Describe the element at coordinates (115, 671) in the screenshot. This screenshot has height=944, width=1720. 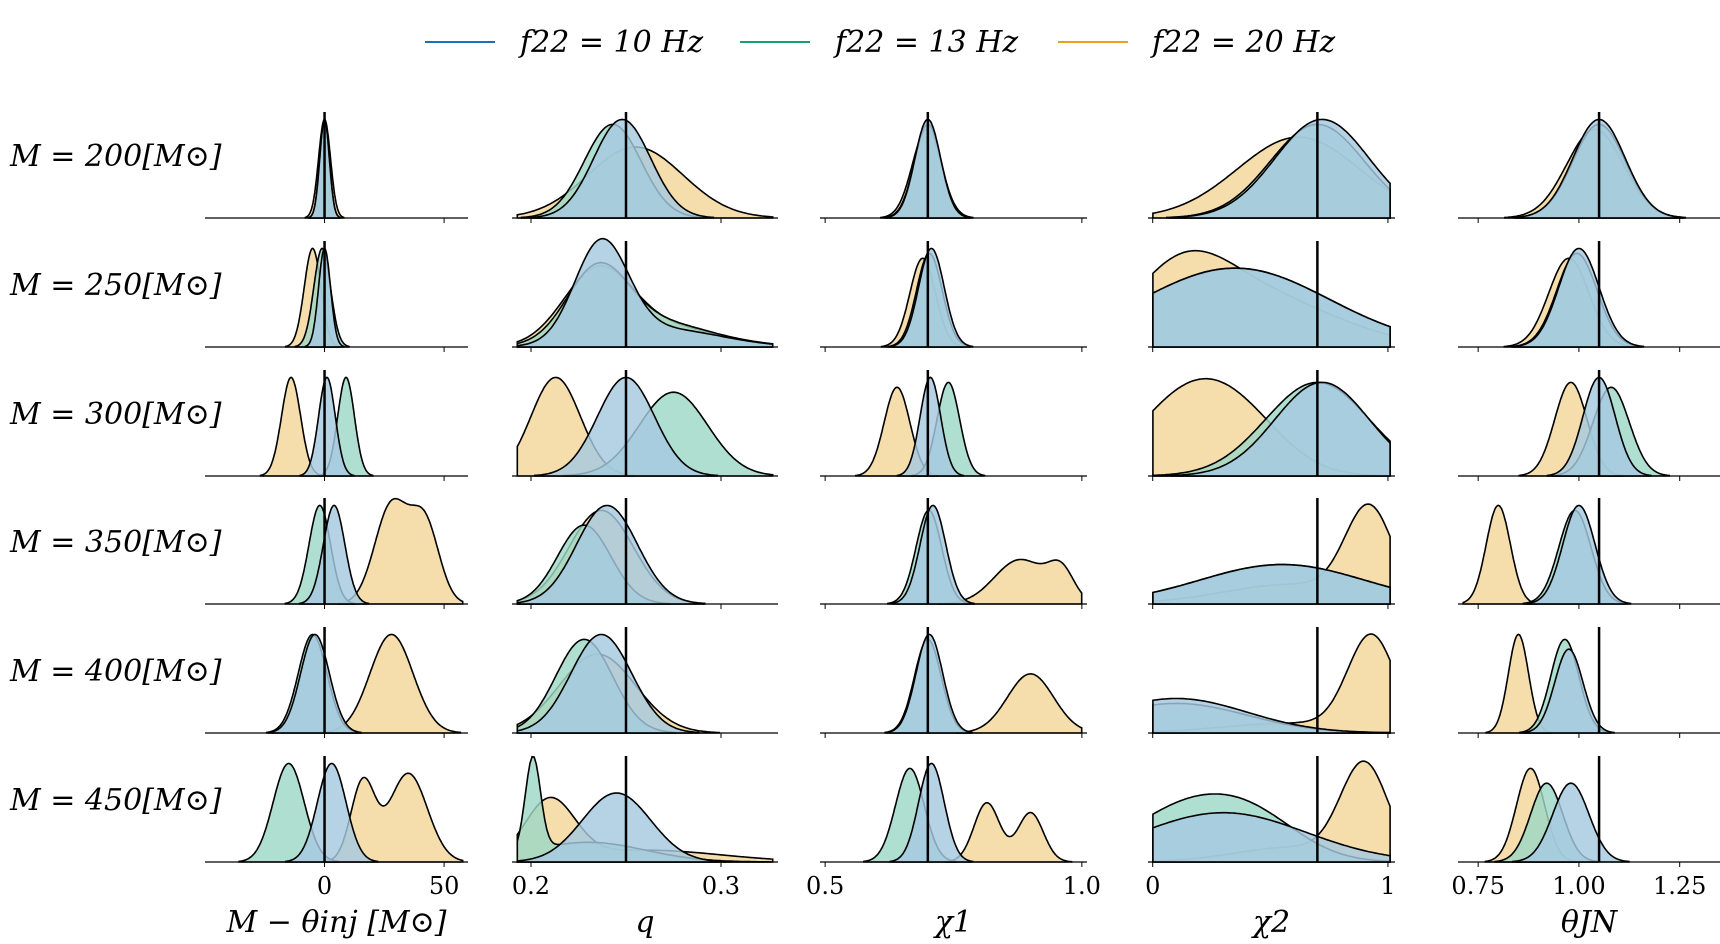
I see `row-label: M = 400[M⊙]` at that location.